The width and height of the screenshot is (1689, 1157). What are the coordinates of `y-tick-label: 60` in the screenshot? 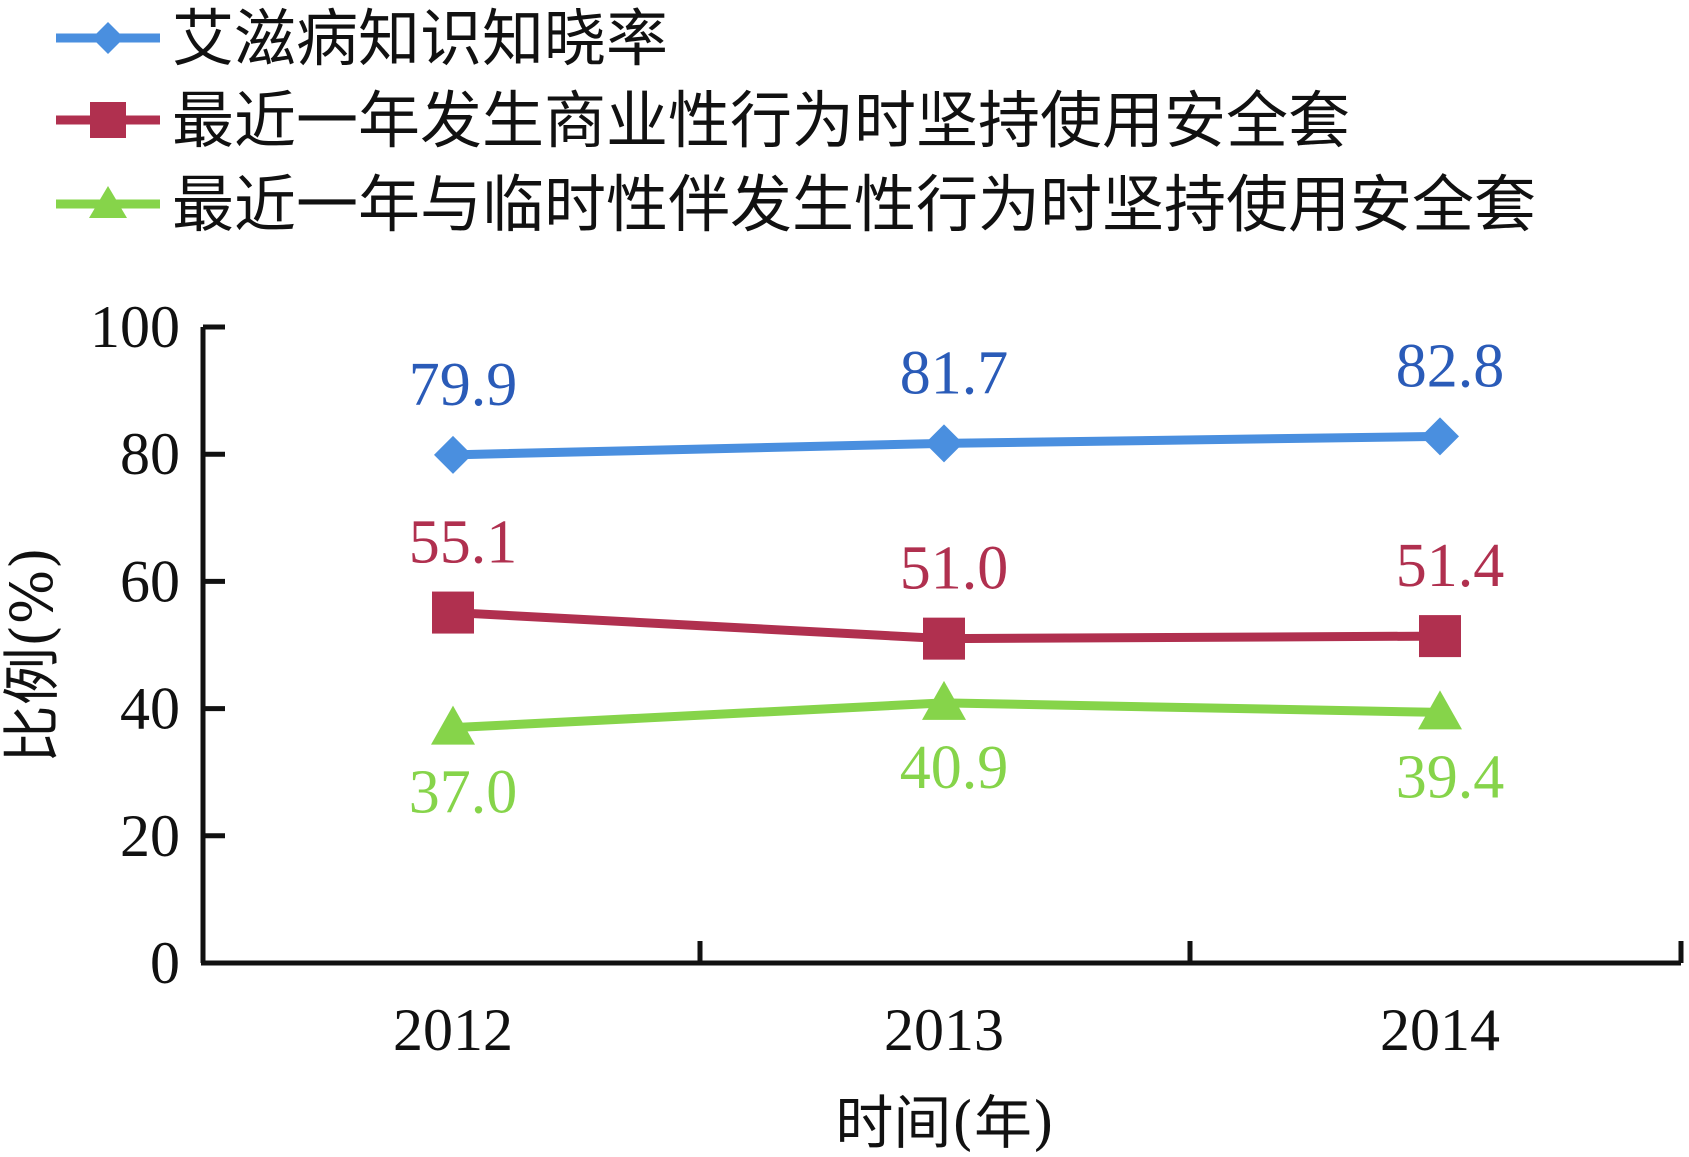 It's located at (150, 581).